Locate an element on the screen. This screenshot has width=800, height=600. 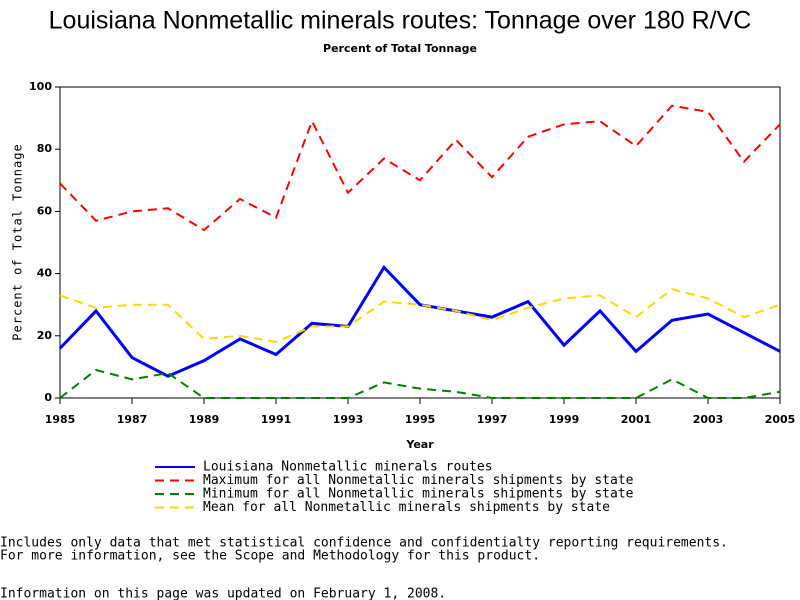
y-tick-label: 0 is located at coordinates (48, 397).